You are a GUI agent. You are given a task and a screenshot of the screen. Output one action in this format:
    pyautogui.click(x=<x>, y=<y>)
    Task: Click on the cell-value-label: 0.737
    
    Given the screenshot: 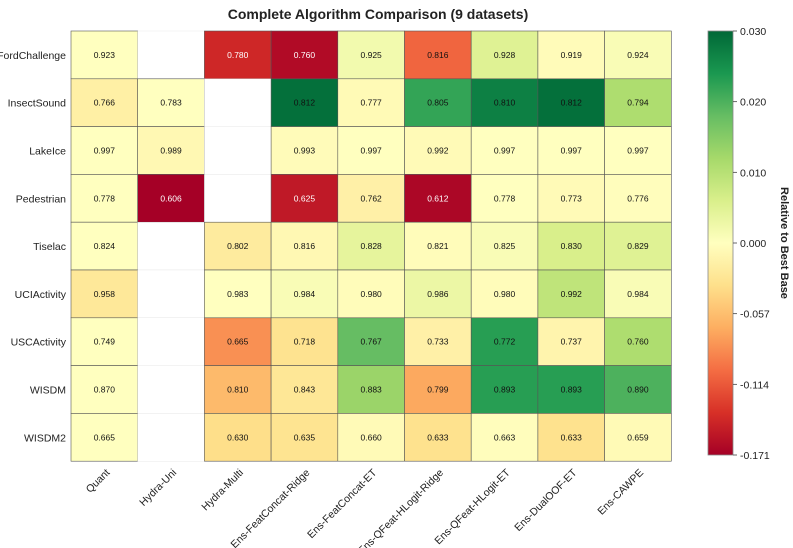 What is the action you would take?
    pyautogui.click(x=572, y=342)
    